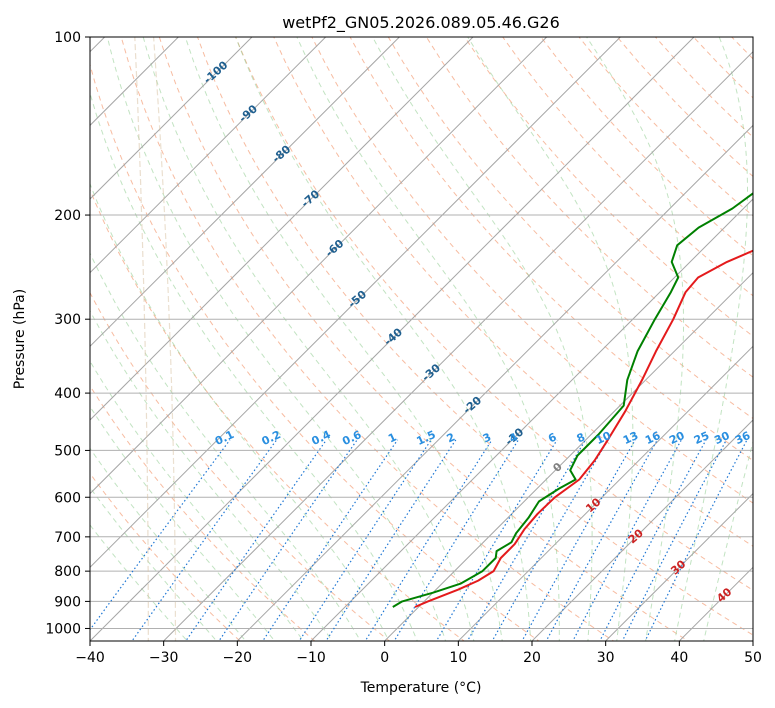 This screenshot has height=708, width=775. Describe the element at coordinates (311, 658) in the screenshot. I see `x-tick-label: −10` at that location.